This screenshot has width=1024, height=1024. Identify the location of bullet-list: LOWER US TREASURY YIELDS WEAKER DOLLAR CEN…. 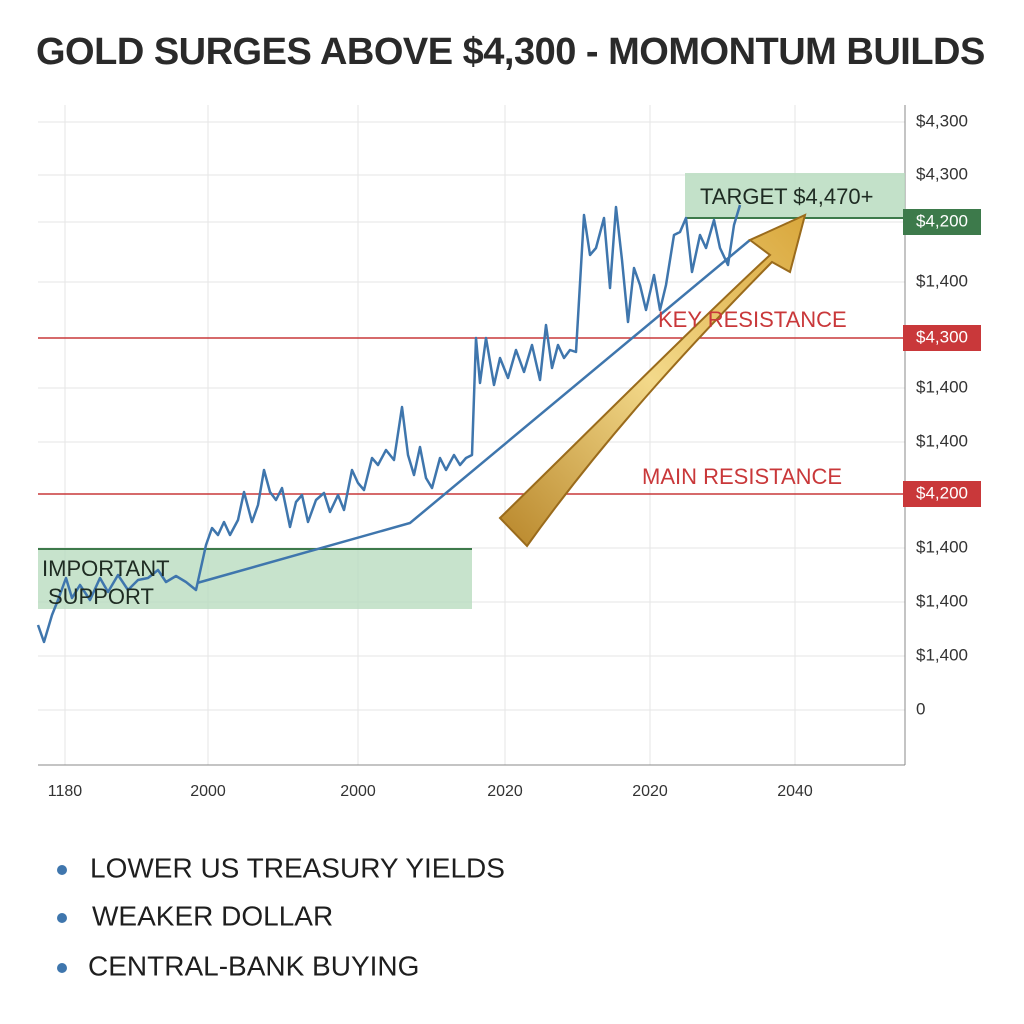
(281, 916).